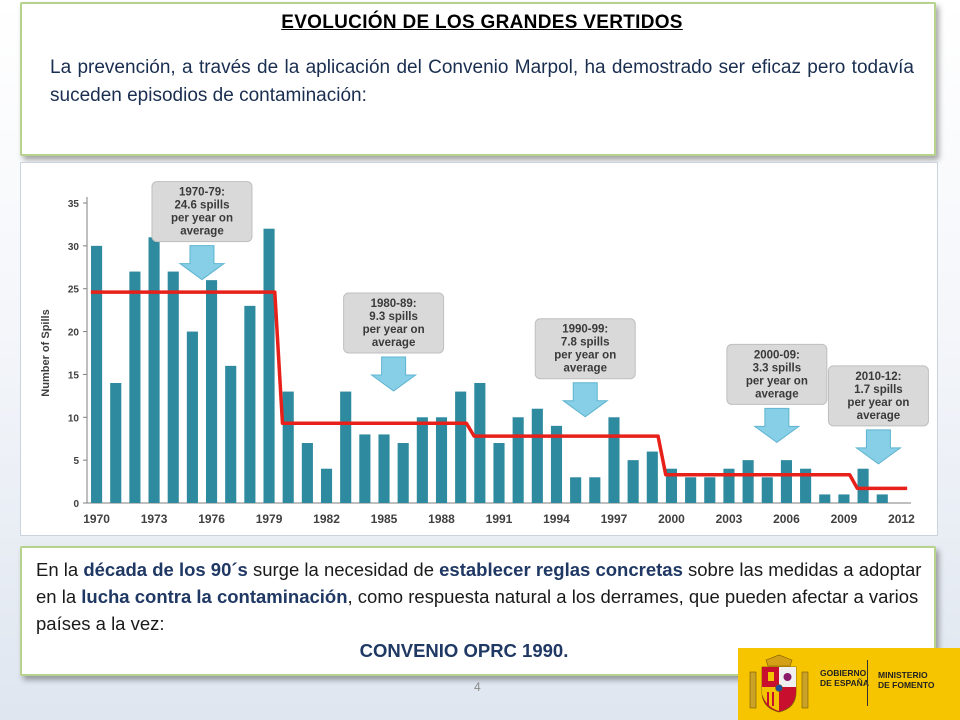 The height and width of the screenshot is (720, 960). I want to click on x-tick-label: 2000, so click(671, 519).